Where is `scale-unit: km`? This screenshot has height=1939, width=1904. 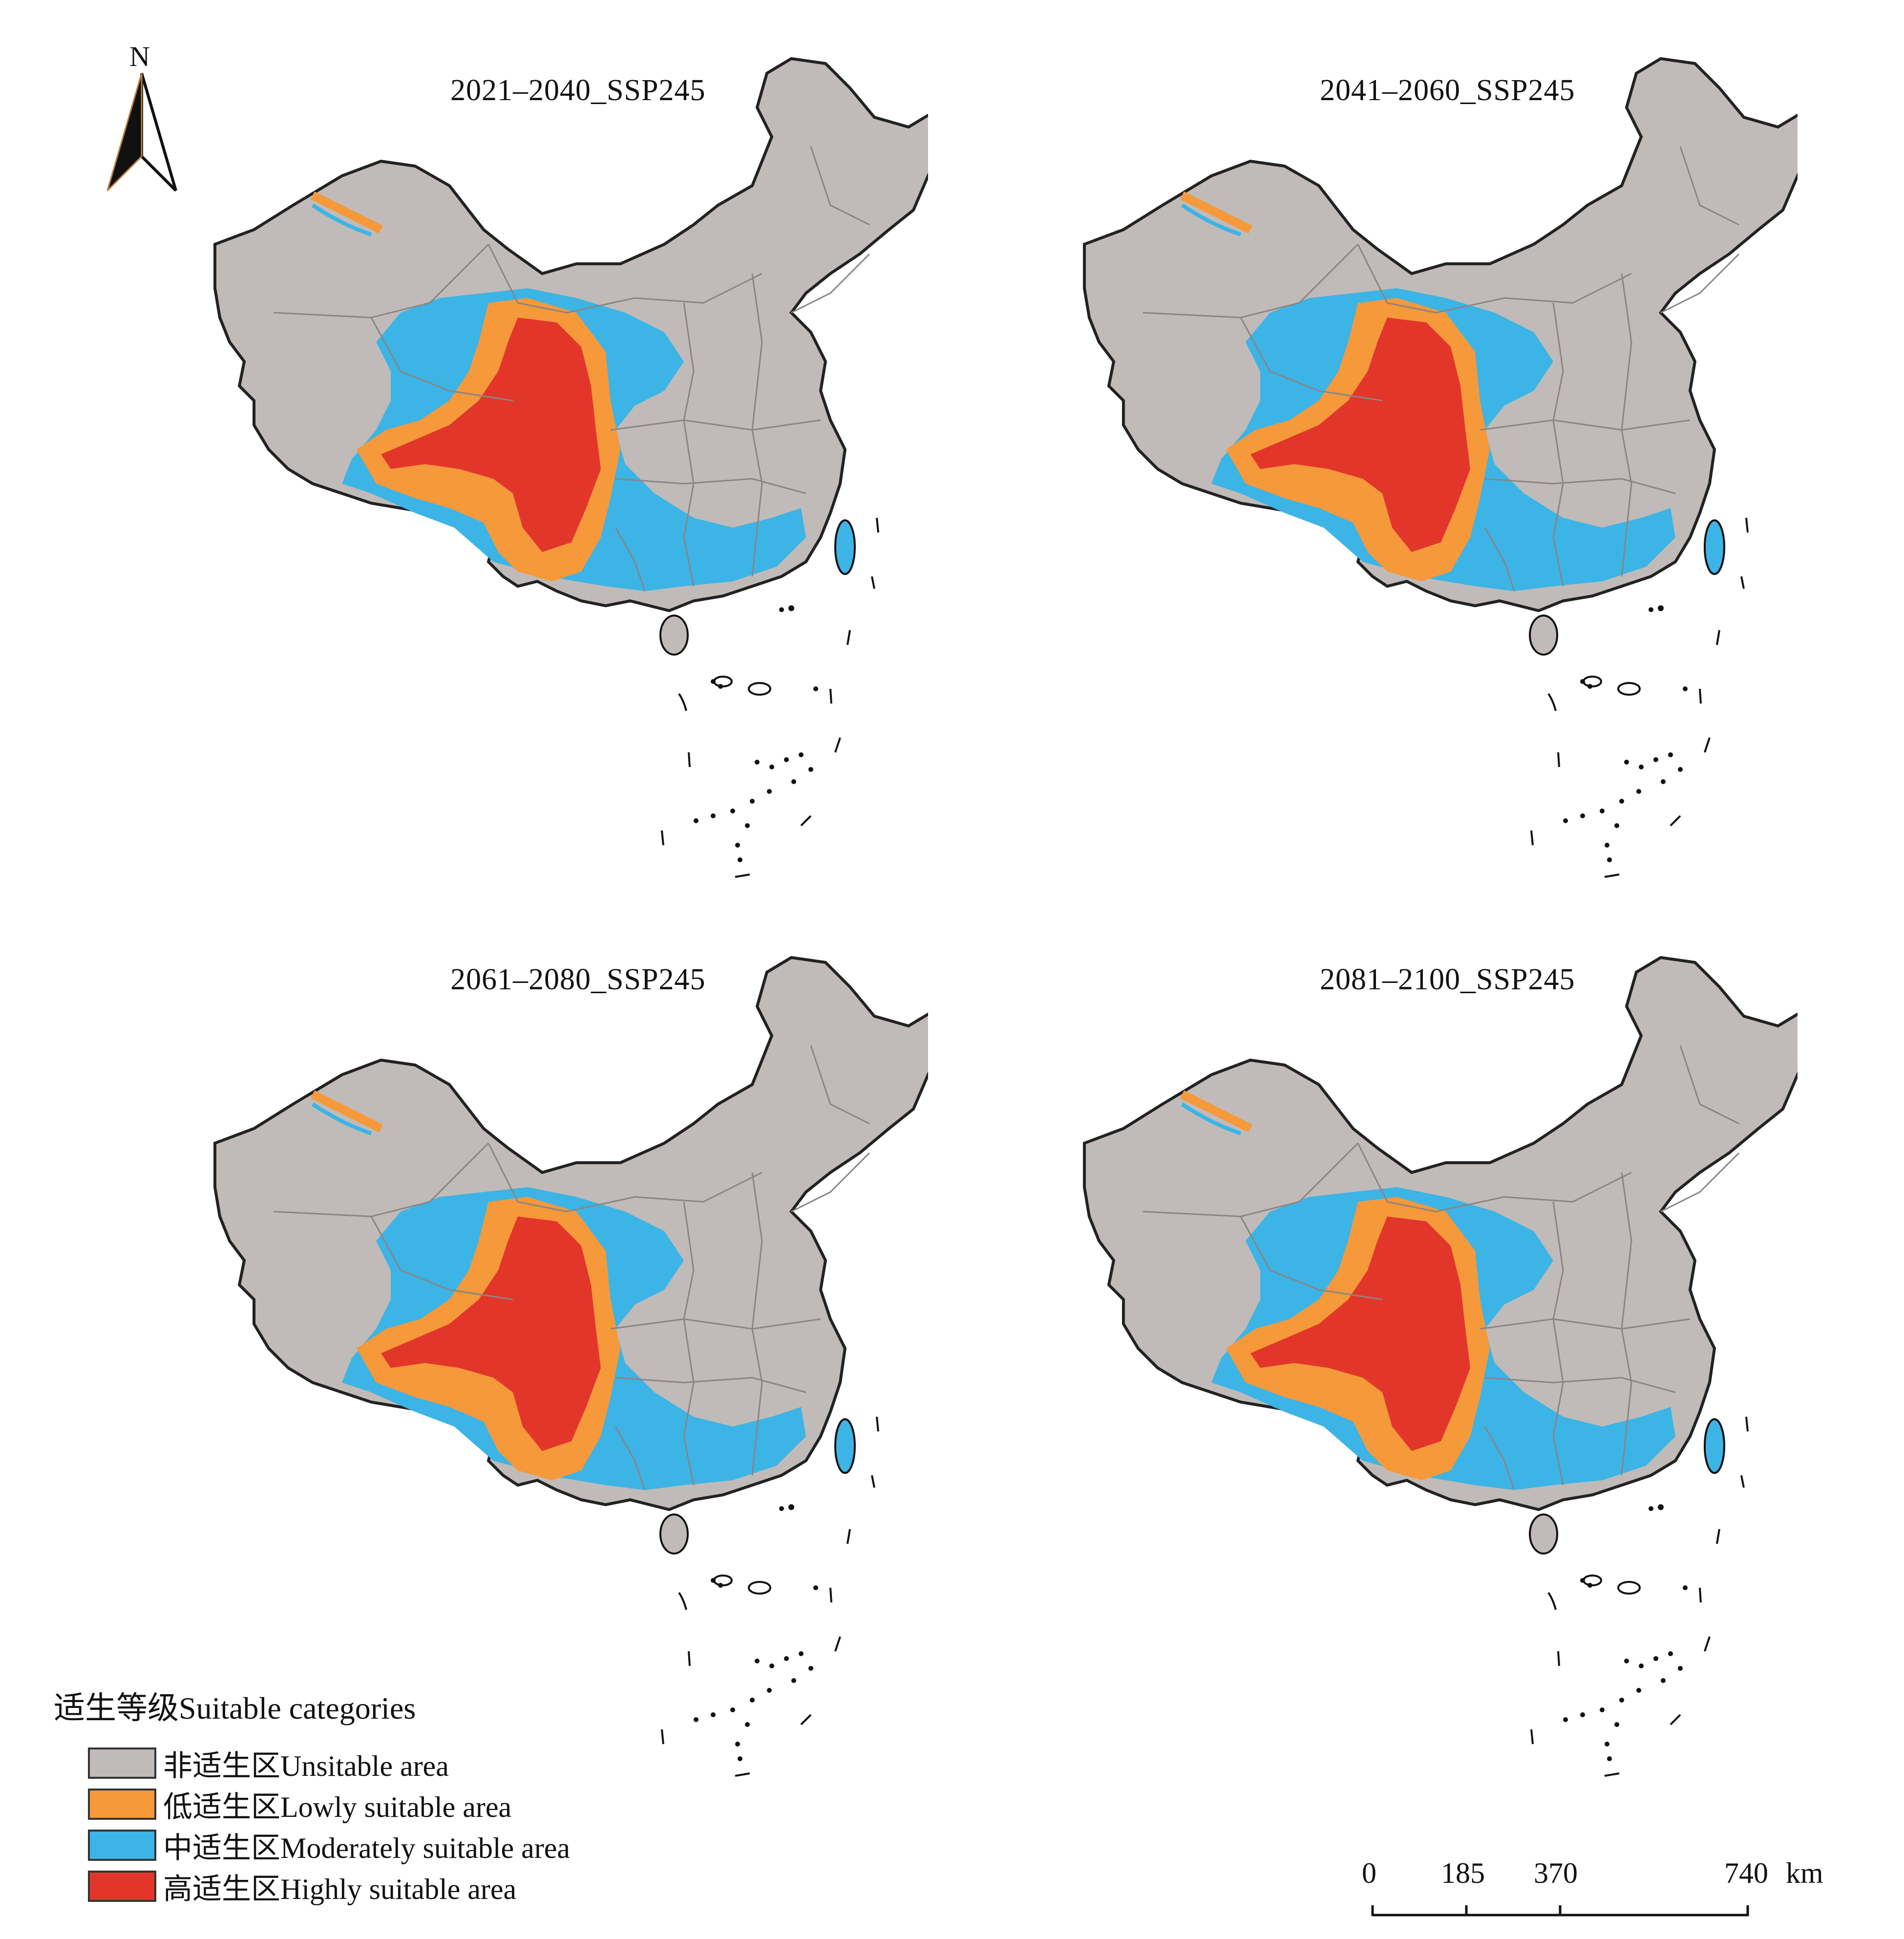 scale-unit: km is located at coordinates (1804, 1873).